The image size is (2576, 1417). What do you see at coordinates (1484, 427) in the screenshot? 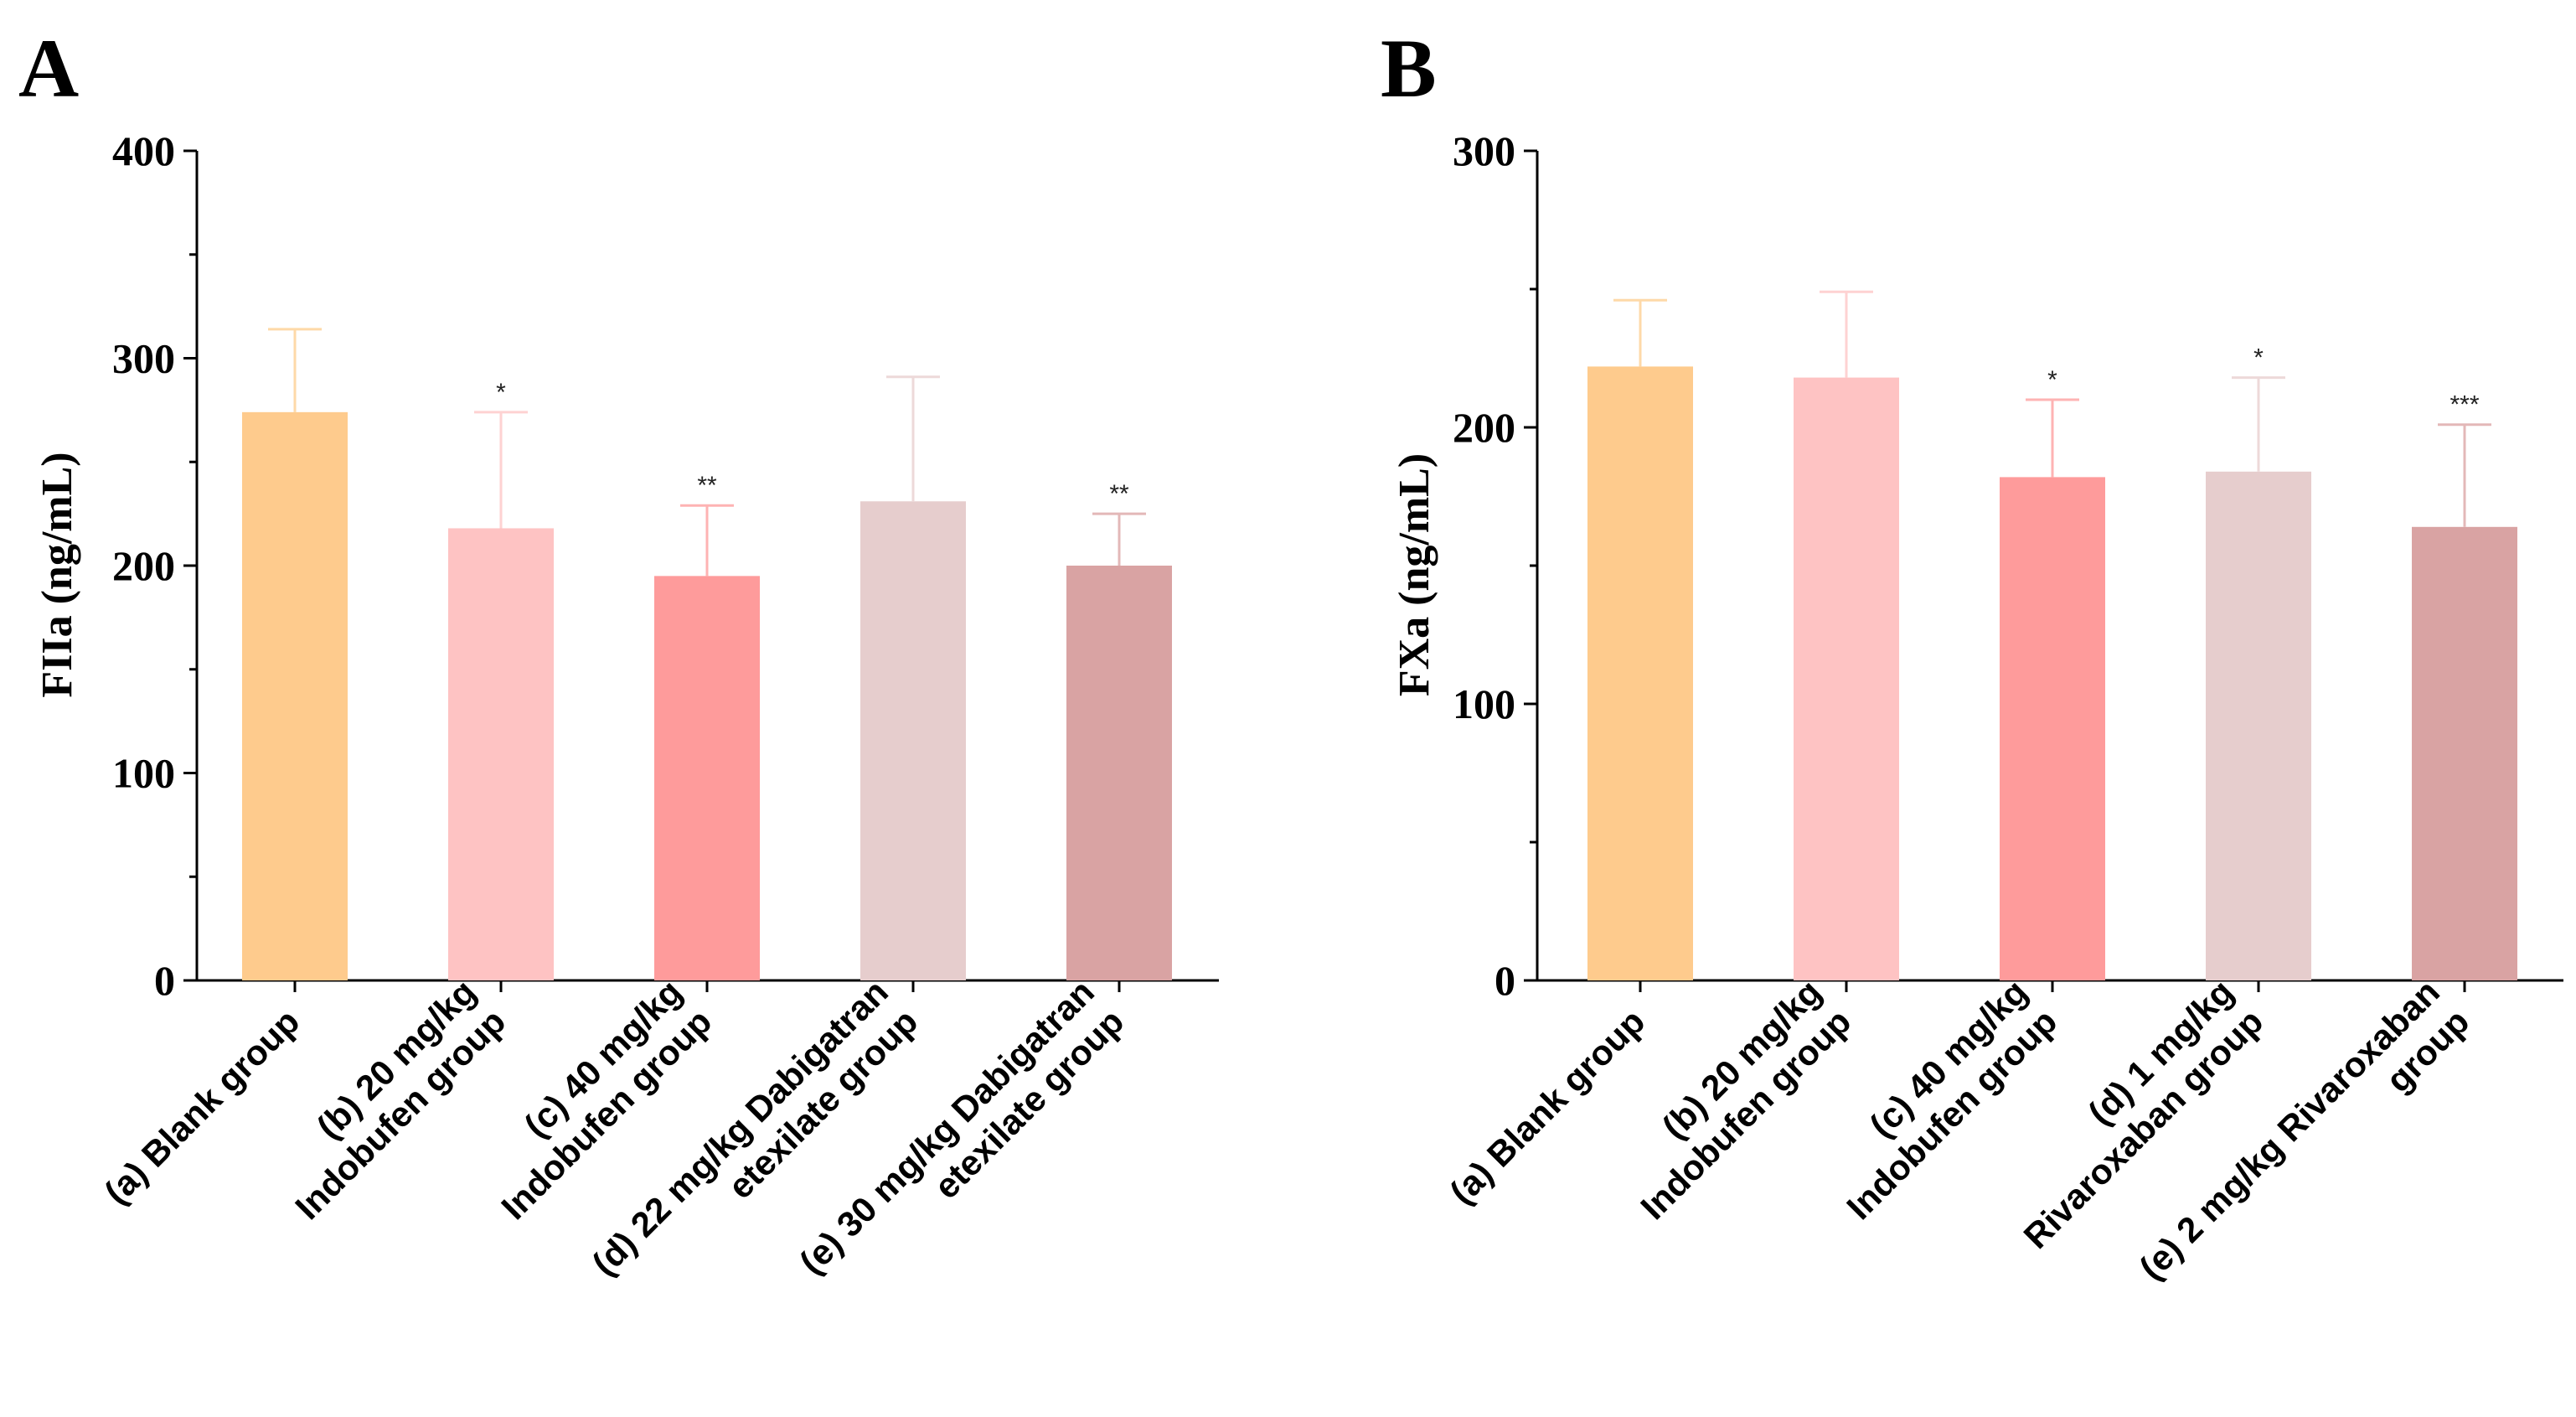
I see `panel-b-y-tick-label: 200` at bounding box center [1484, 427].